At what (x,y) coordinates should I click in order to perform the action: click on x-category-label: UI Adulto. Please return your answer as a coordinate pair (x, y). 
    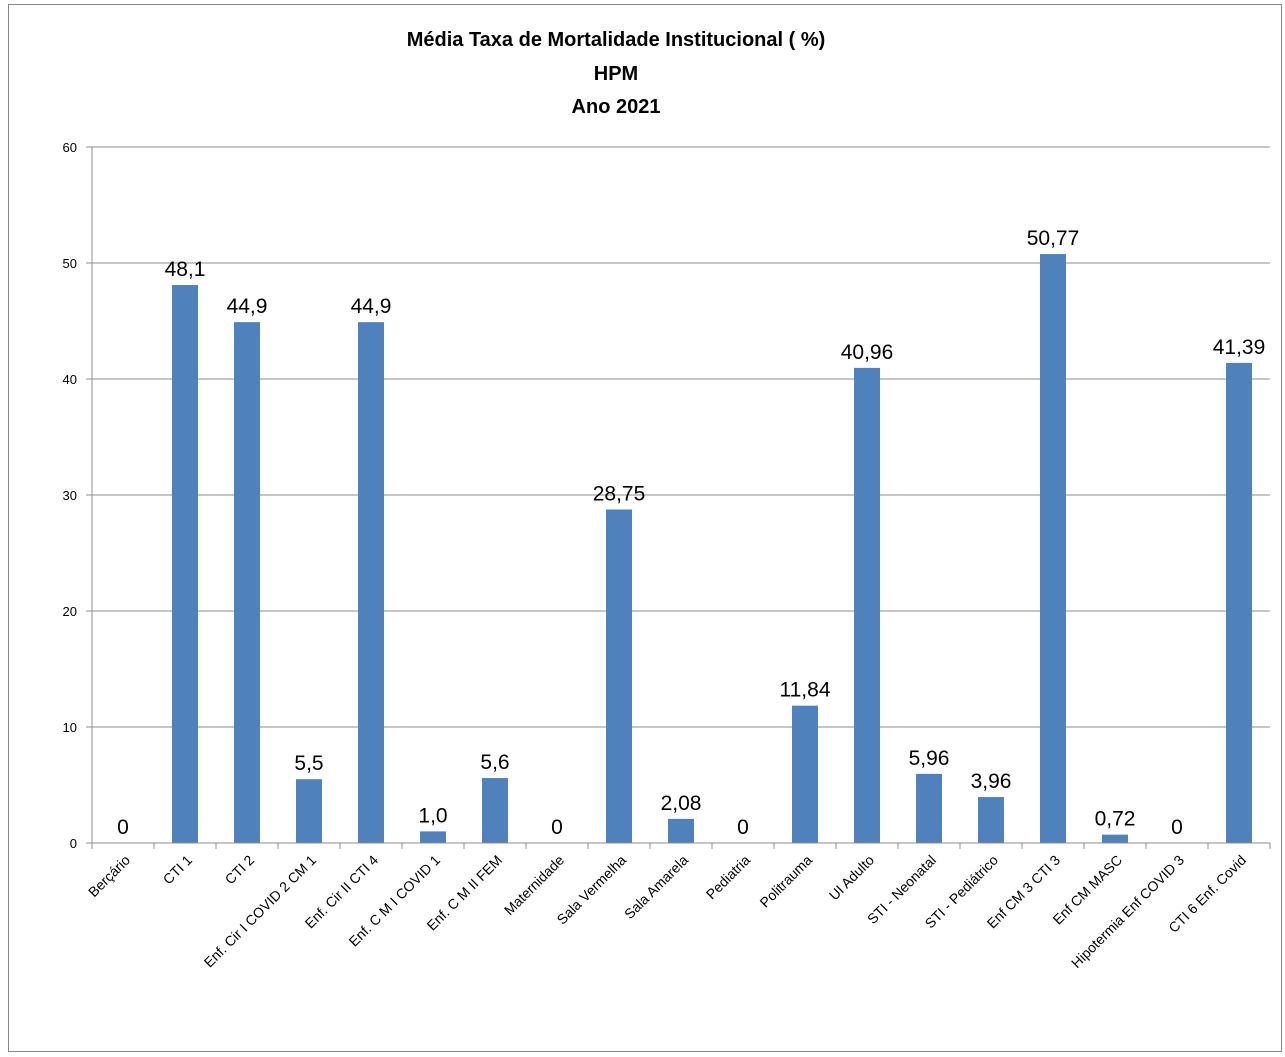
    Looking at the image, I should click on (852, 878).